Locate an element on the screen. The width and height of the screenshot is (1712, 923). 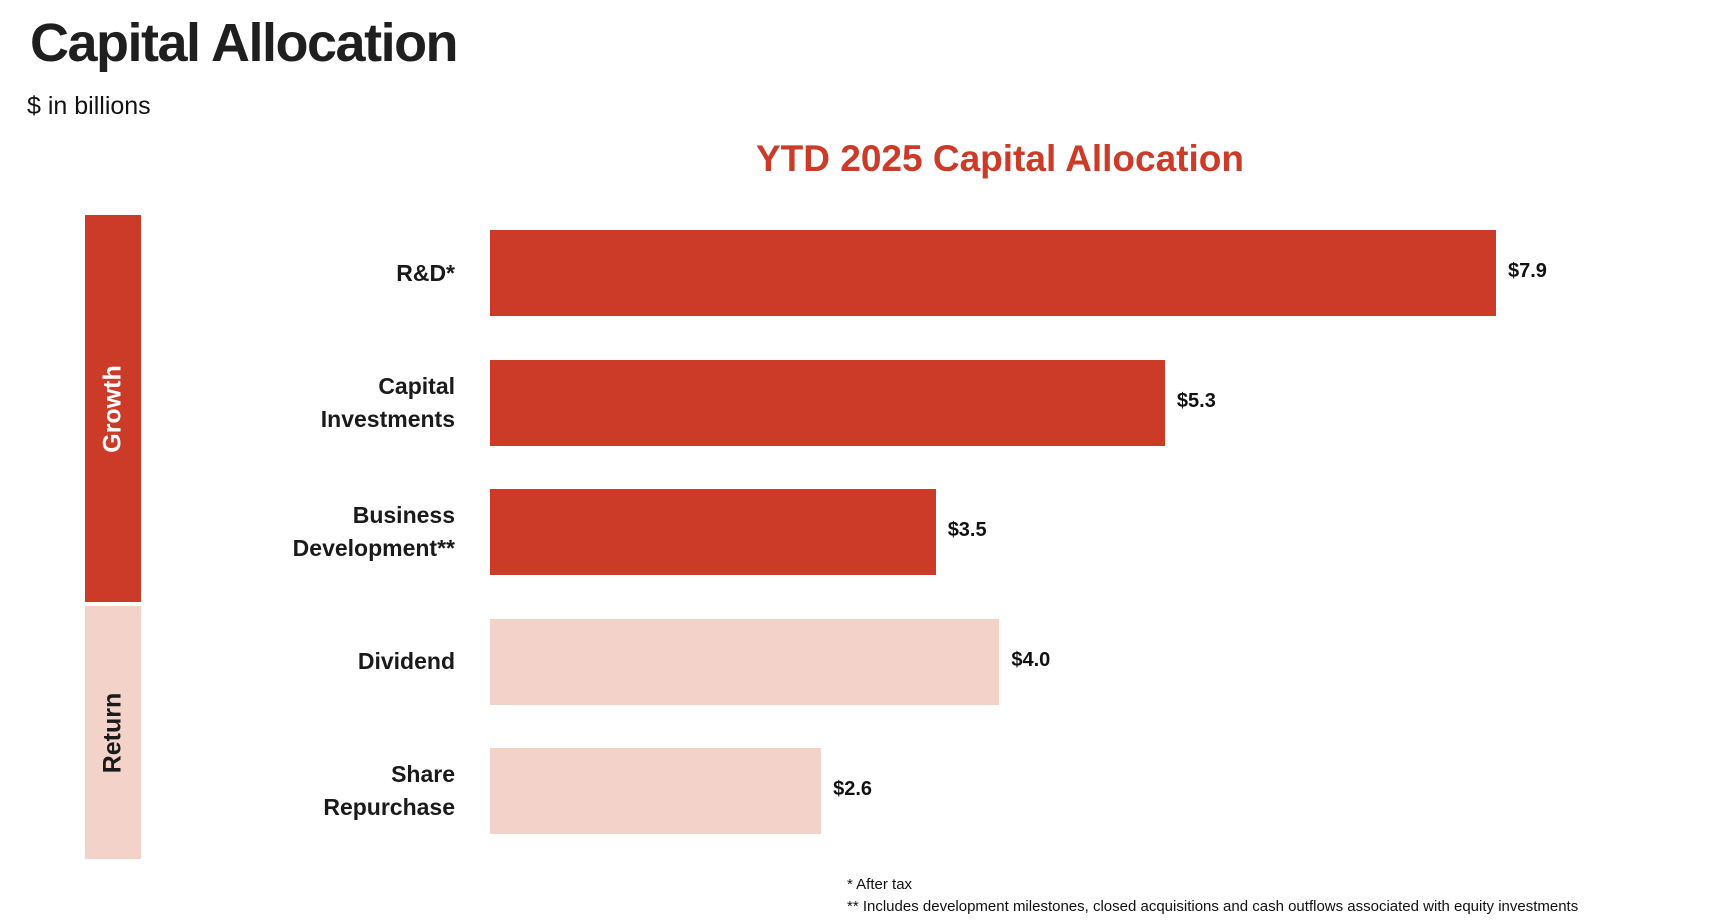
footnote-after-tax: * After tax is located at coordinates (880, 884).